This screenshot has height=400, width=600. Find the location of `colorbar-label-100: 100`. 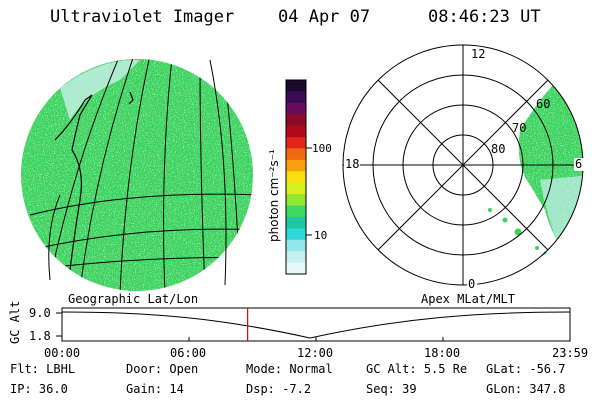

colorbar-label-100: 100 is located at coordinates (322, 148).